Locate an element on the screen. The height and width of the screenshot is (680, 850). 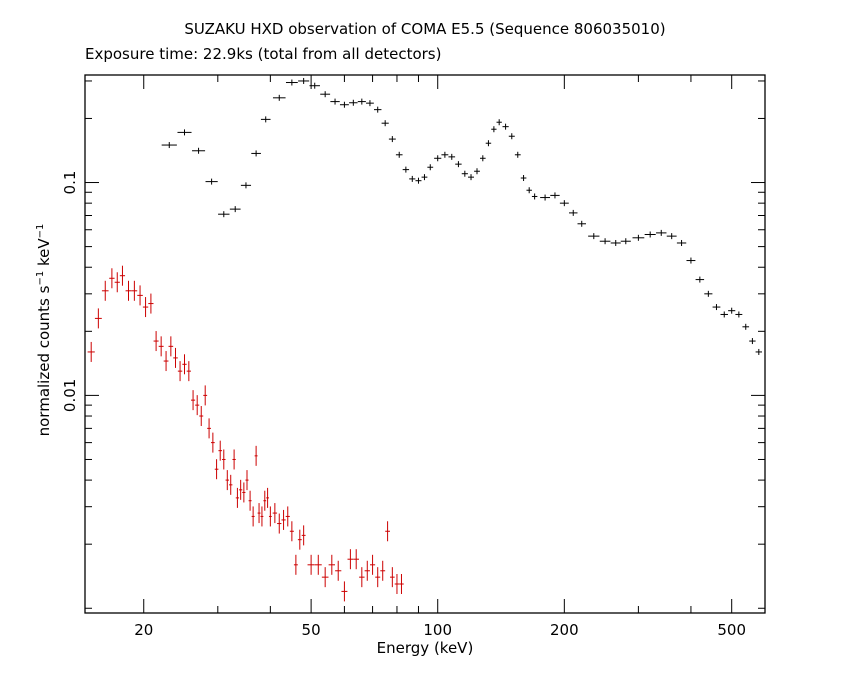
y-tick-label: 0.01 is located at coordinates (70, 395).